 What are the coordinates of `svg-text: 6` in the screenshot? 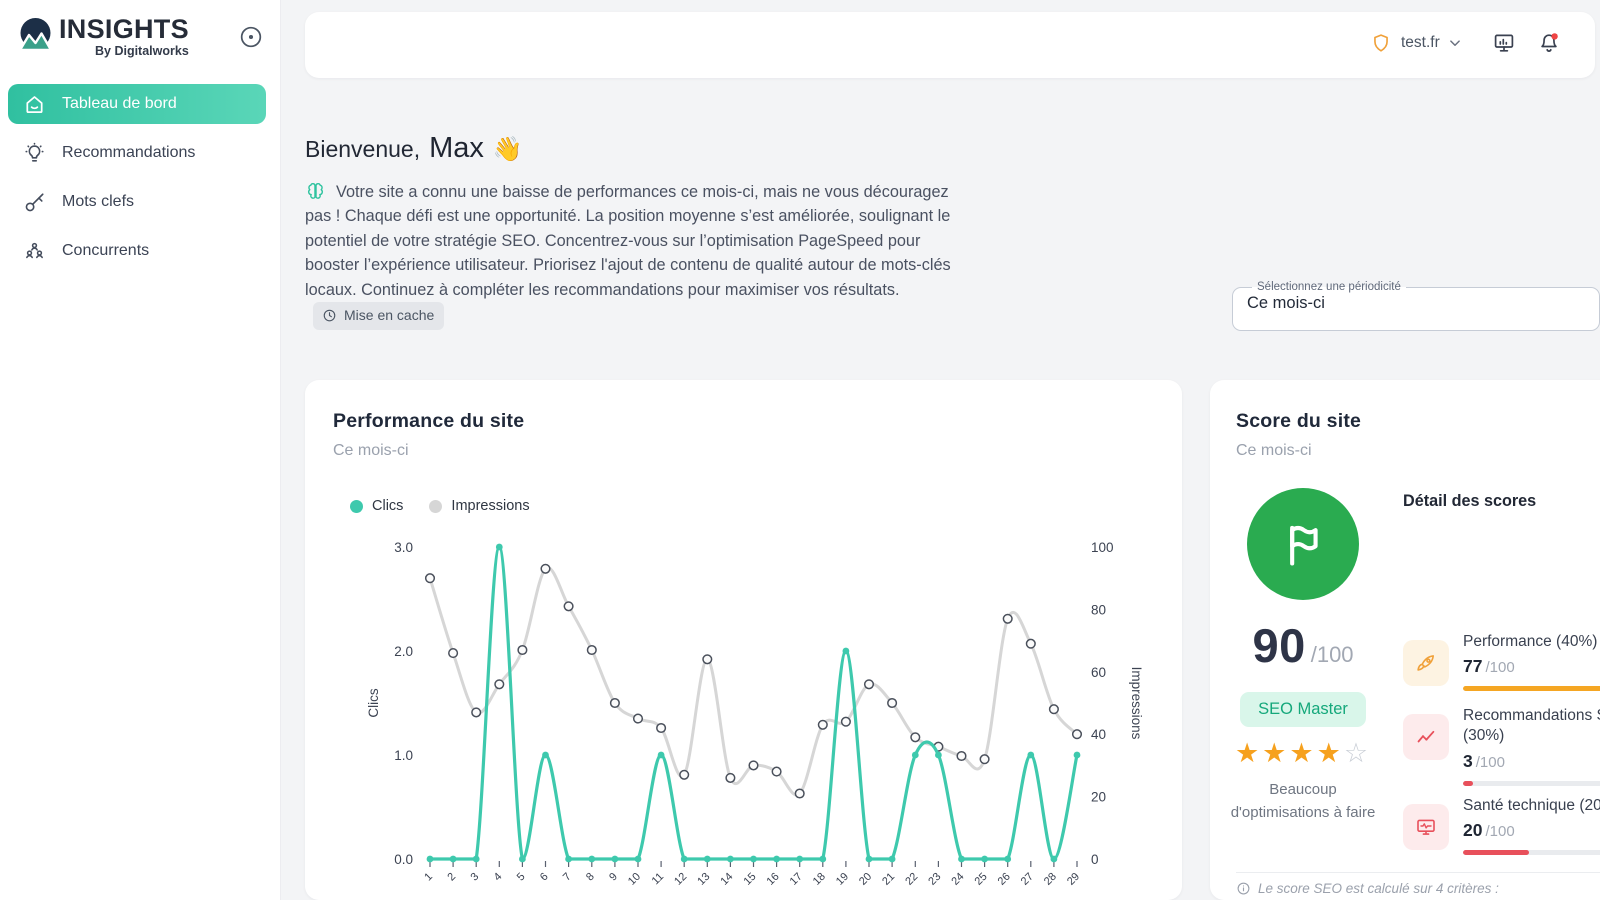 It's located at (544, 877).